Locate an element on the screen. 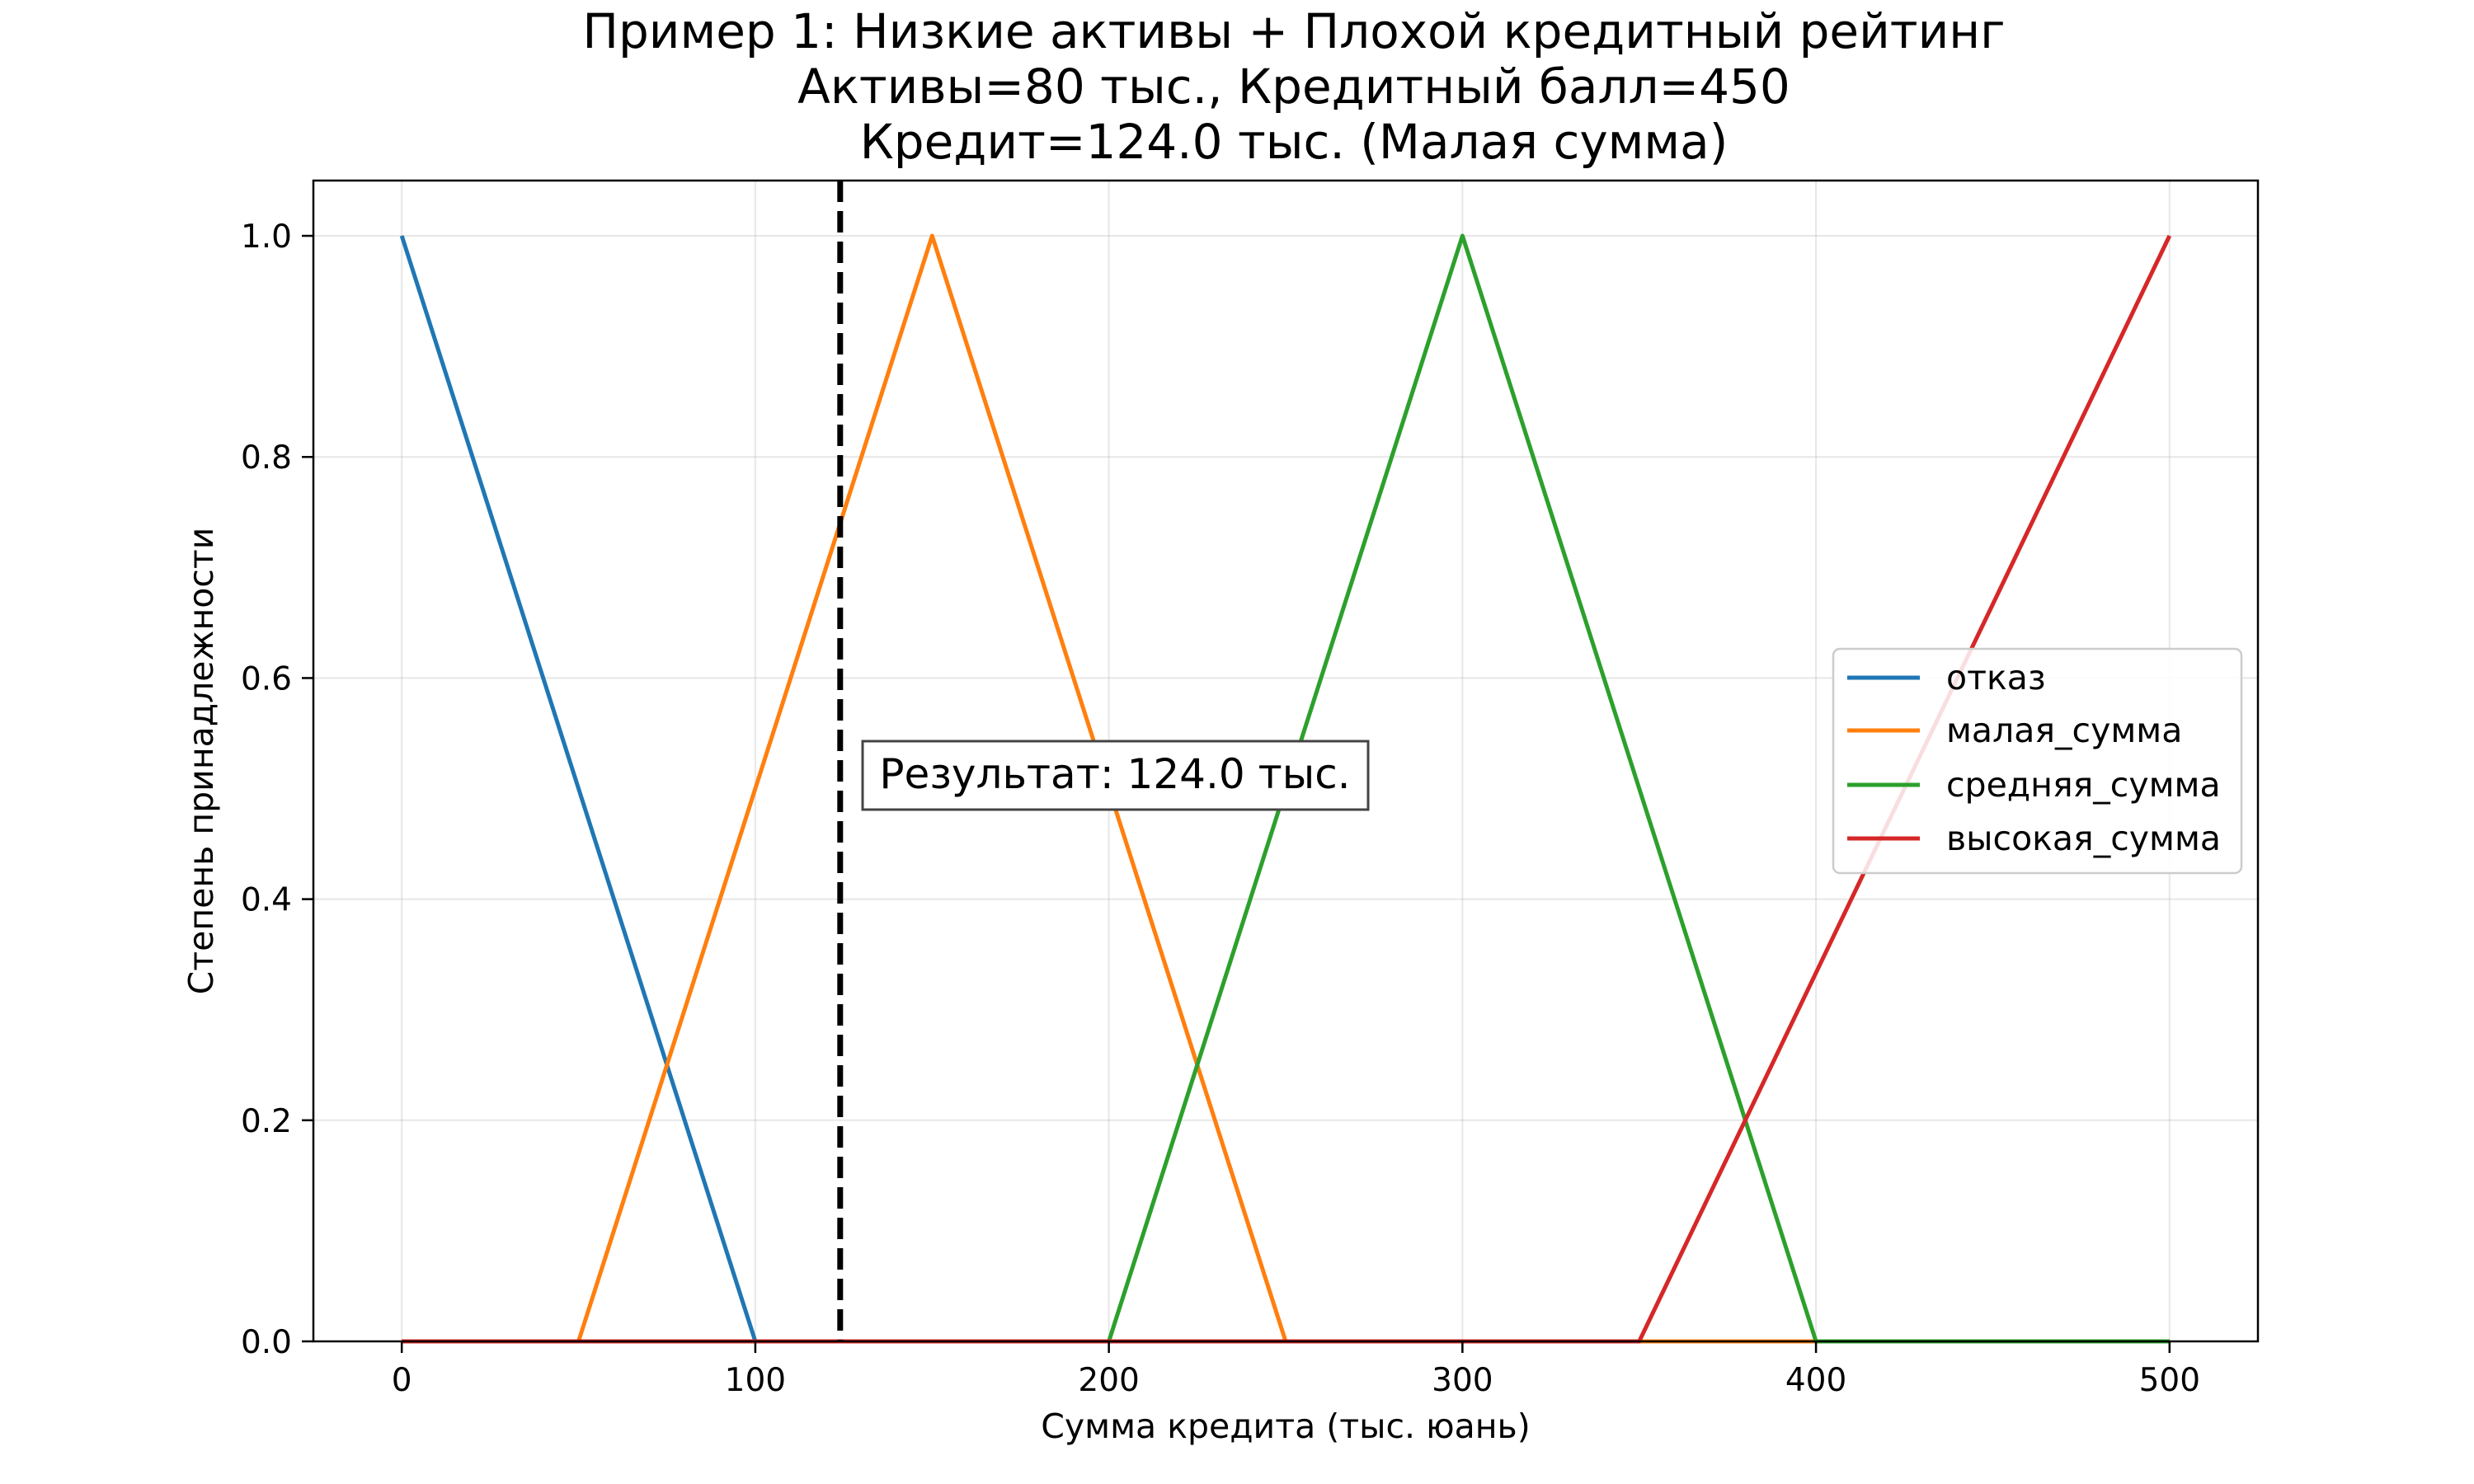 The image size is (2474, 1484). legend-label-vysokaya: высокая_сумма is located at coordinates (2083, 838).